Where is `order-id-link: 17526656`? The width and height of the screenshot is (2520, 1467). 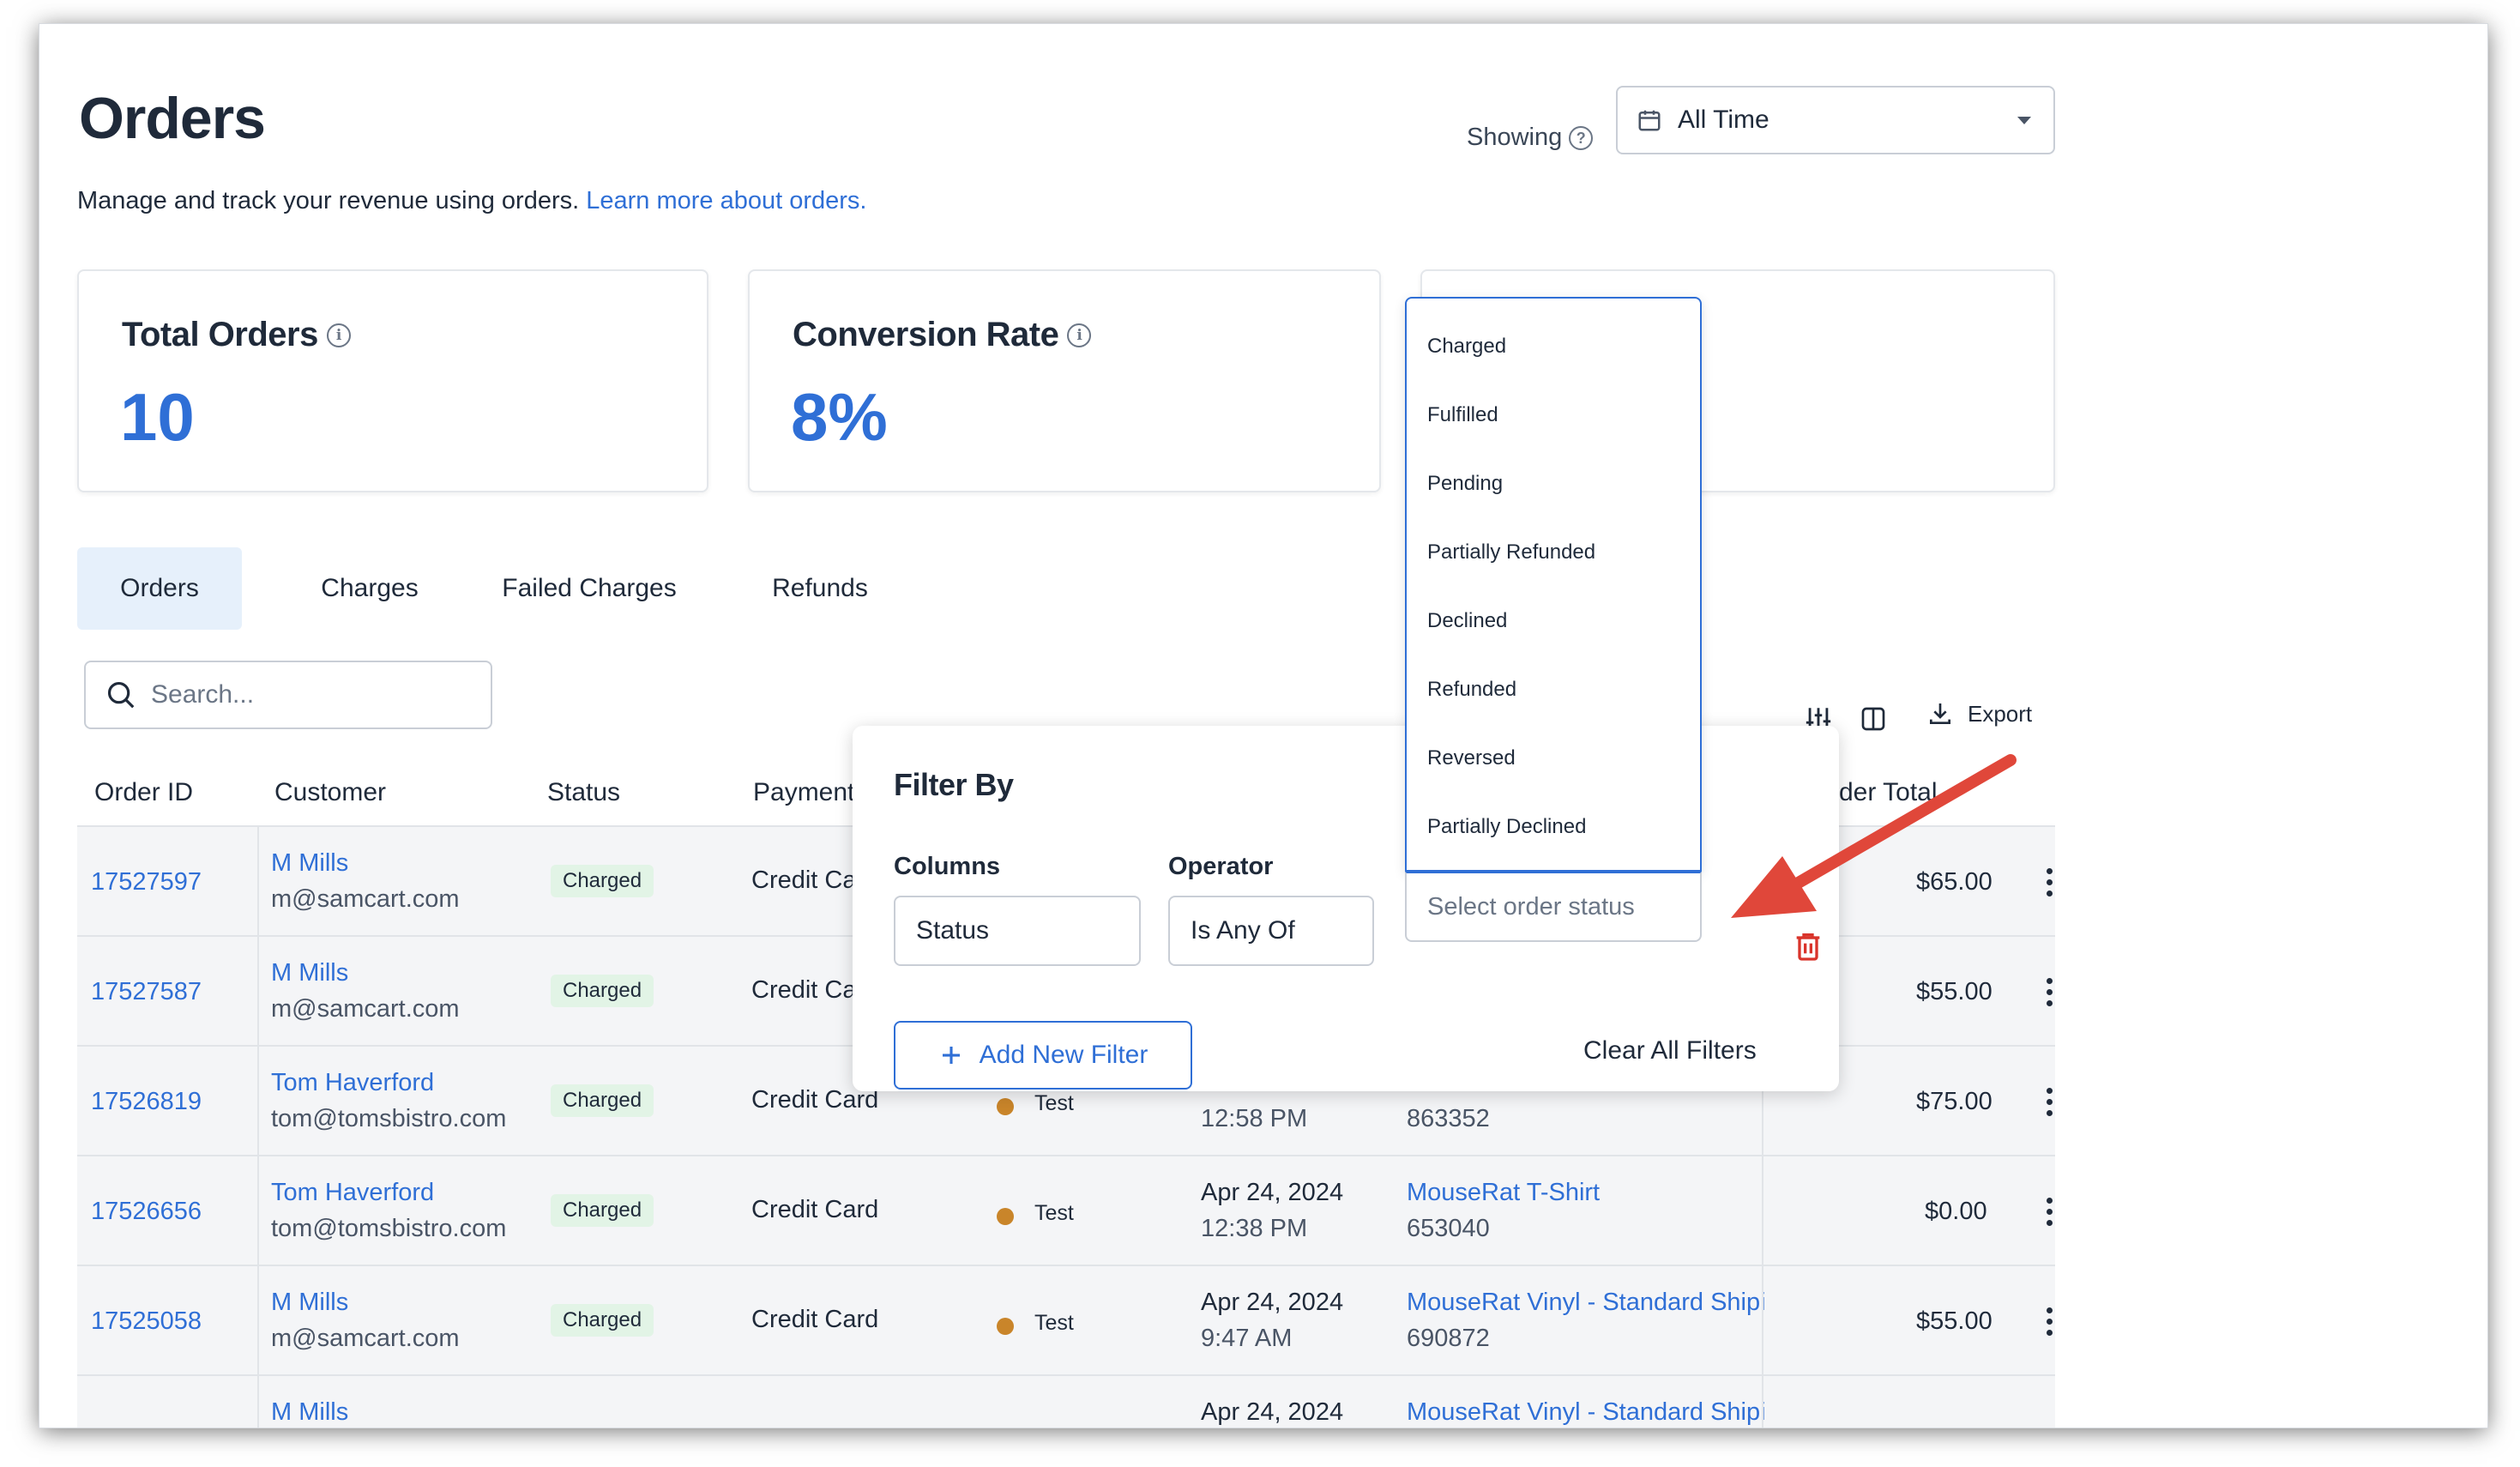 order-id-link: 17526656 is located at coordinates (146, 1211).